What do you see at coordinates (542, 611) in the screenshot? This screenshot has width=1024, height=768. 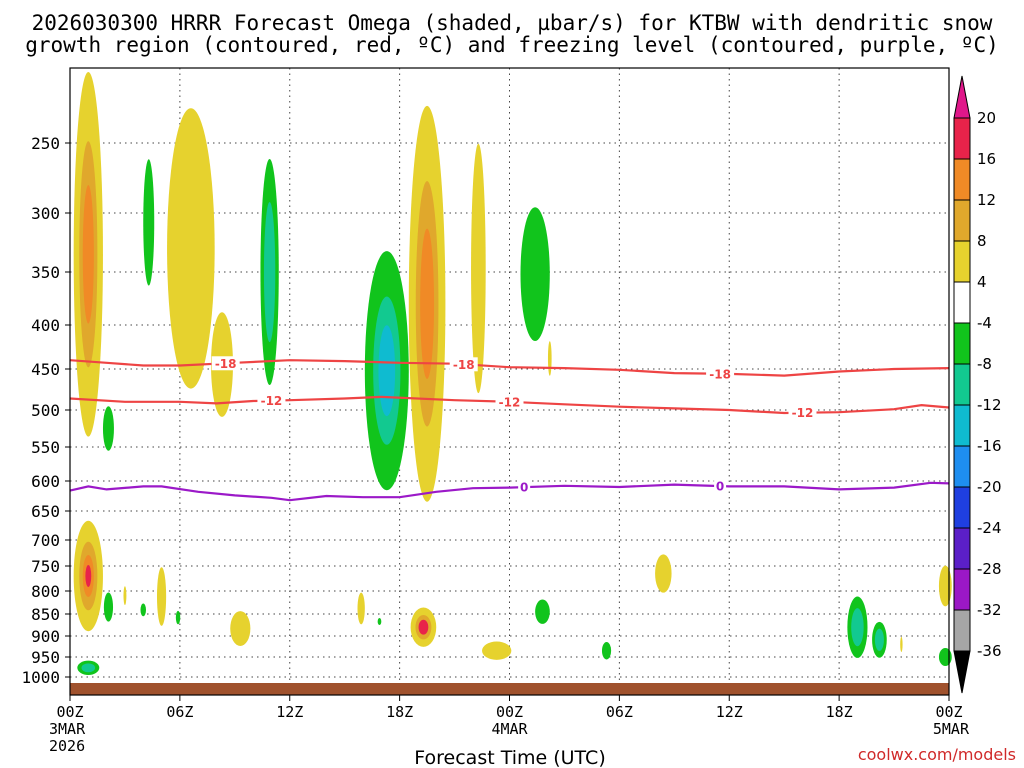 I see `omega-region-b13-green` at bounding box center [542, 611].